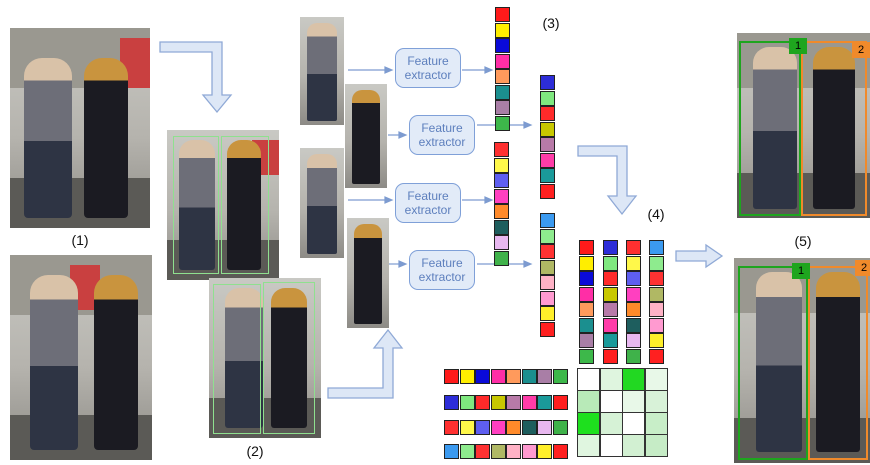  What do you see at coordinates (80, 240) in the screenshot?
I see `step-label-1: (1)` at bounding box center [80, 240].